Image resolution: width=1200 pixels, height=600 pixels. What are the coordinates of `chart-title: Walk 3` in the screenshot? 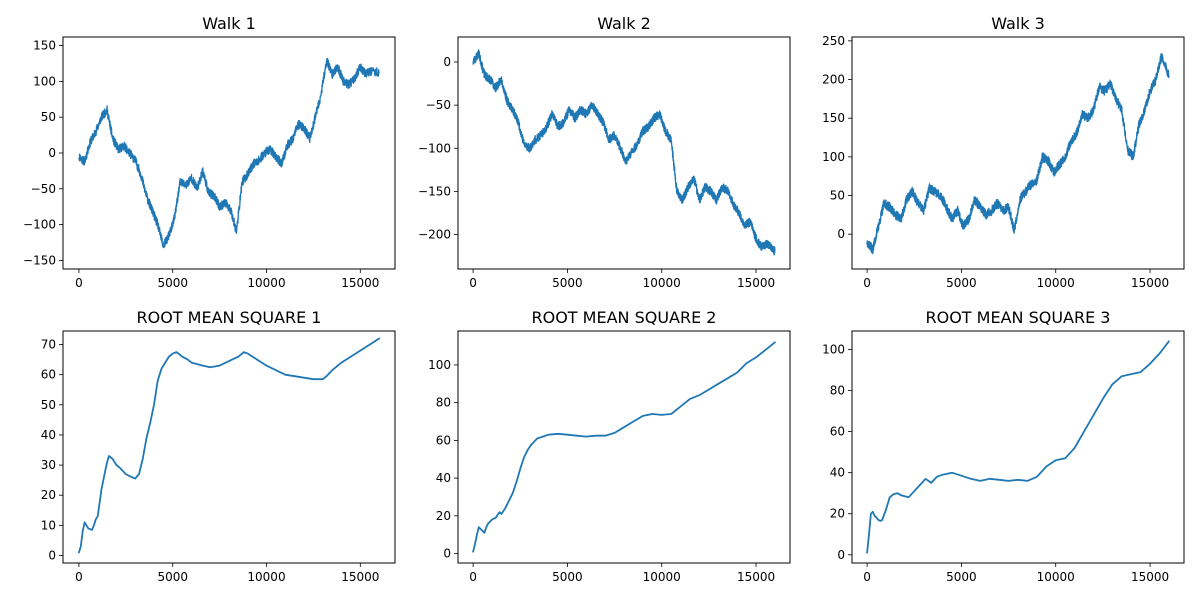 It's located at (1018, 23).